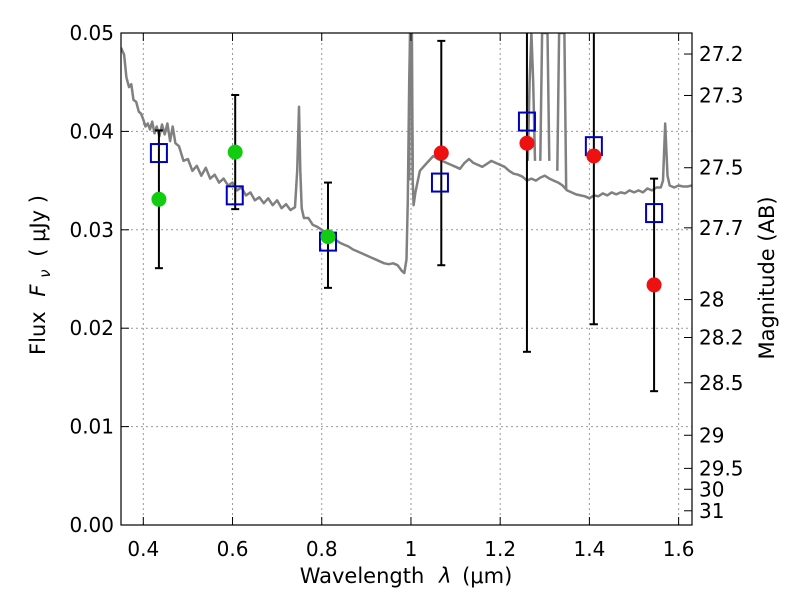 This screenshot has width=800, height=600. What do you see at coordinates (411, 549) in the screenshot?
I see `x-tick-label: 1` at bounding box center [411, 549].